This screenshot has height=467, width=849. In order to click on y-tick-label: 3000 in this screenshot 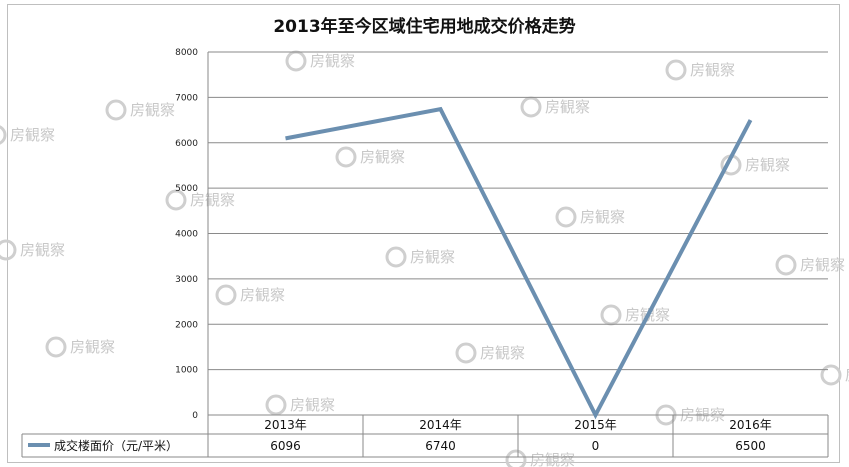, I will do `click(186, 280)`.